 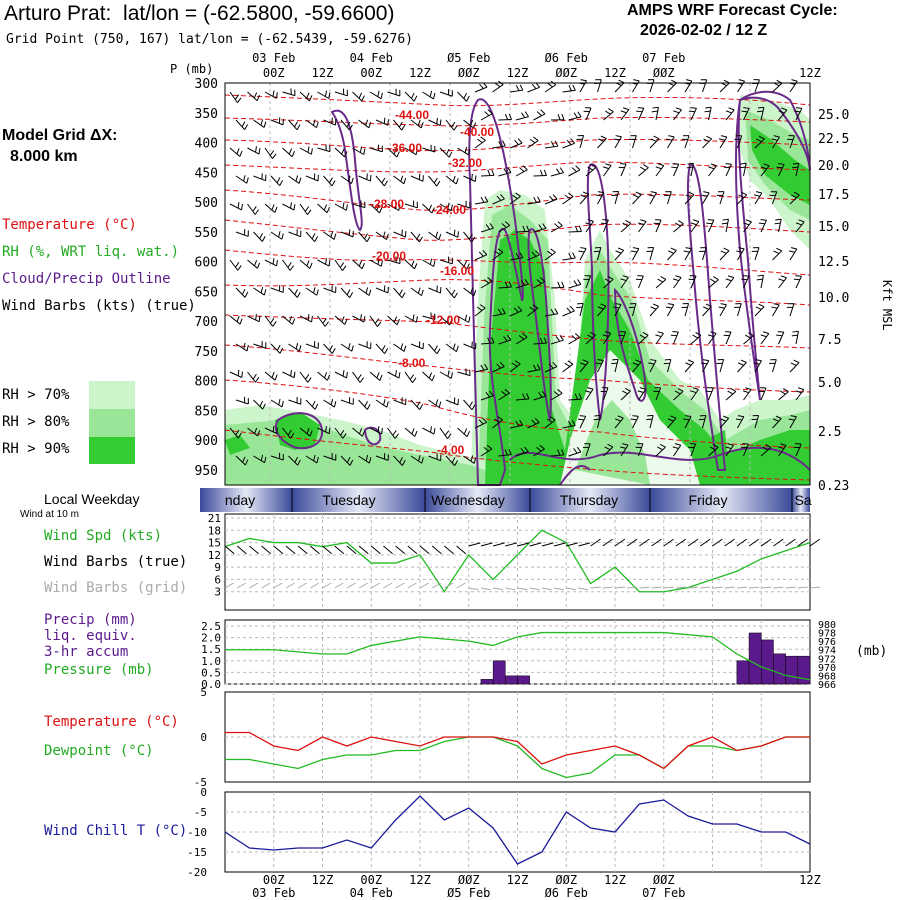 What do you see at coordinates (566, 880) in the screenshot?
I see `hour-tick: ØØZ` at bounding box center [566, 880].